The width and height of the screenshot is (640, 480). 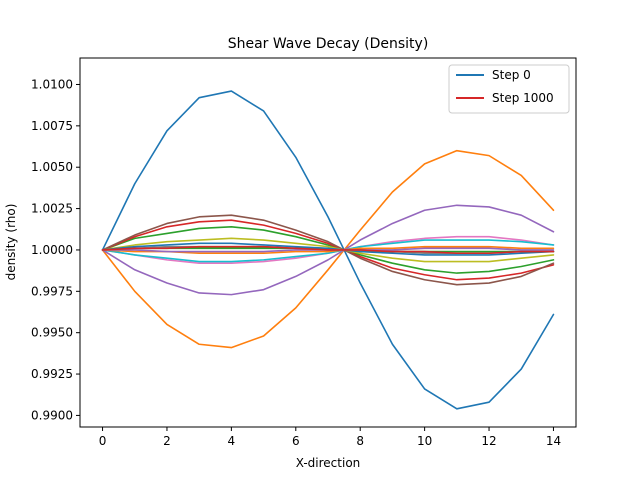 I want to click on y-tick-label-4: 1.0000, so click(x=52, y=250).